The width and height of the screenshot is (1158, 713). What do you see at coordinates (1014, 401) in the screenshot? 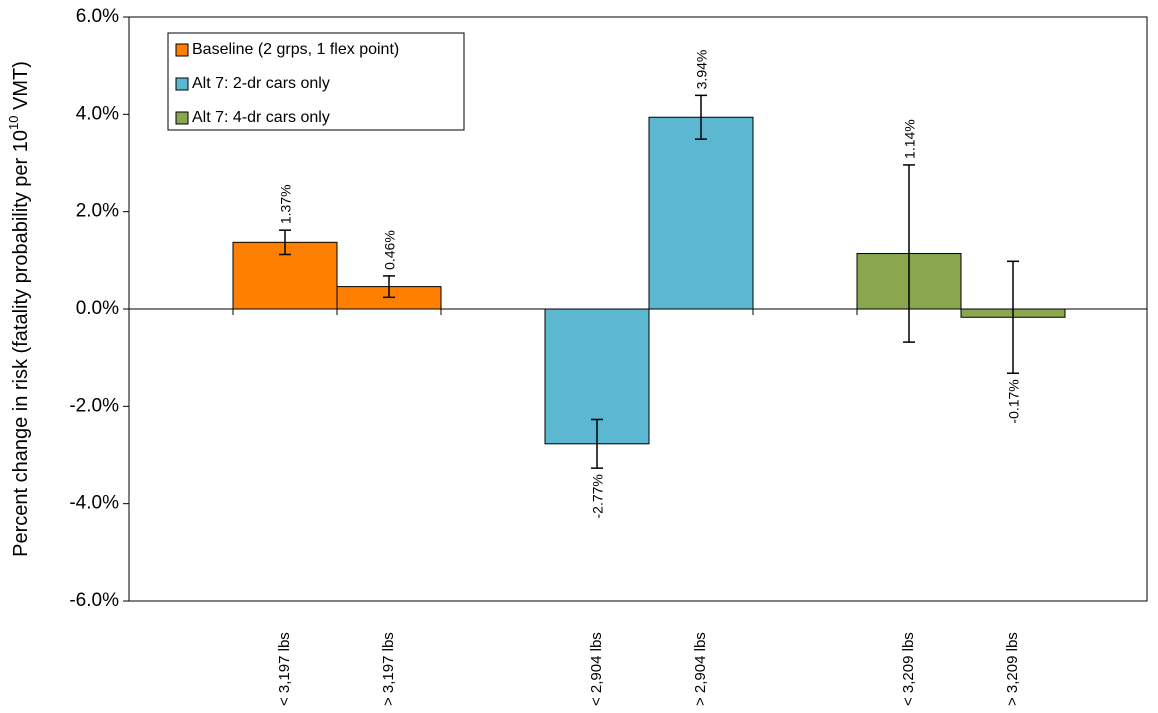
I see `data-label: -0.17%` at bounding box center [1014, 401].